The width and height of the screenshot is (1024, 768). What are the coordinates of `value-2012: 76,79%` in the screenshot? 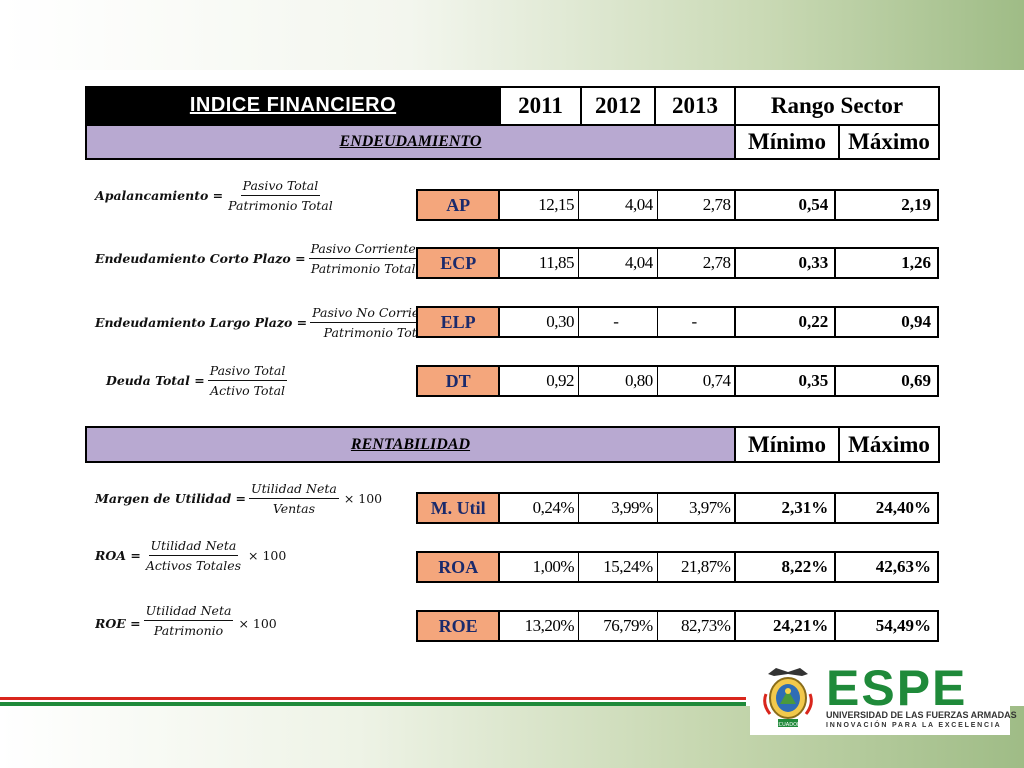 It's located at (618, 626).